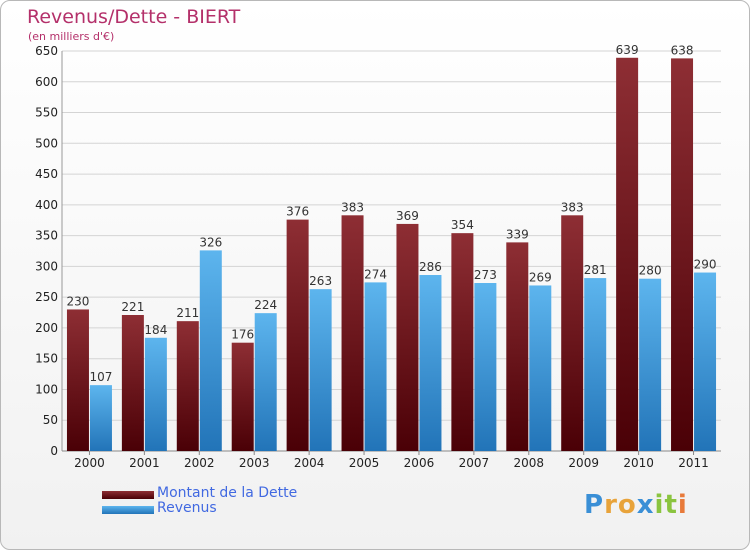 The width and height of the screenshot is (750, 550). I want to click on data-label-debt: 369, so click(407, 216).